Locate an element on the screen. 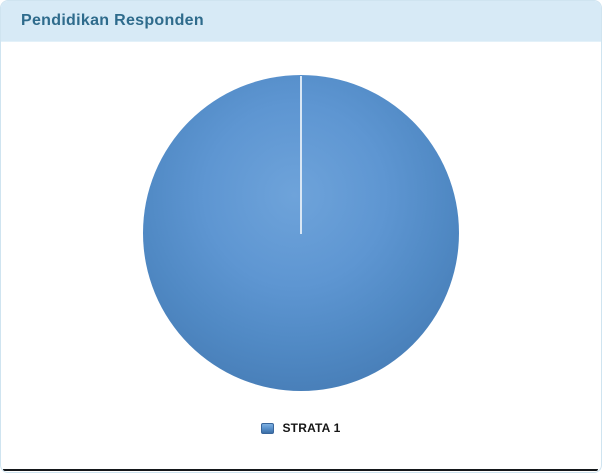 The width and height of the screenshot is (602, 473). chart-legend: STRATA 1 is located at coordinates (301, 428).